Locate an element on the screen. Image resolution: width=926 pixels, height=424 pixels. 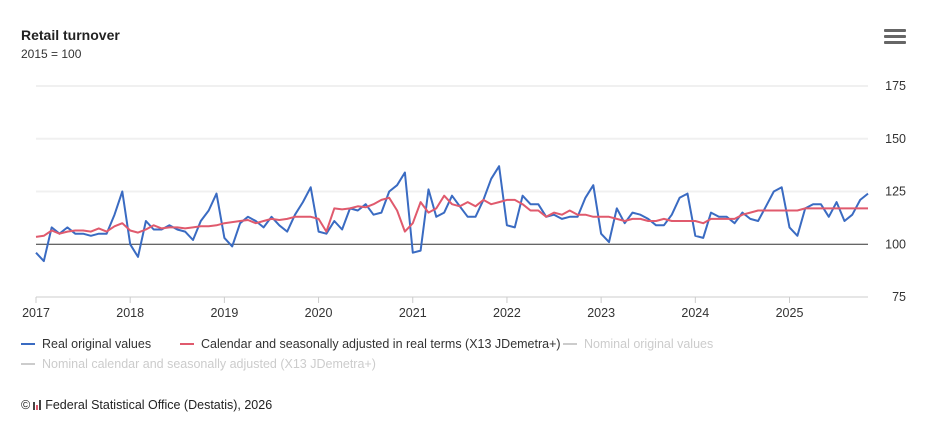
x-tick-label: 2017 is located at coordinates (36, 313).